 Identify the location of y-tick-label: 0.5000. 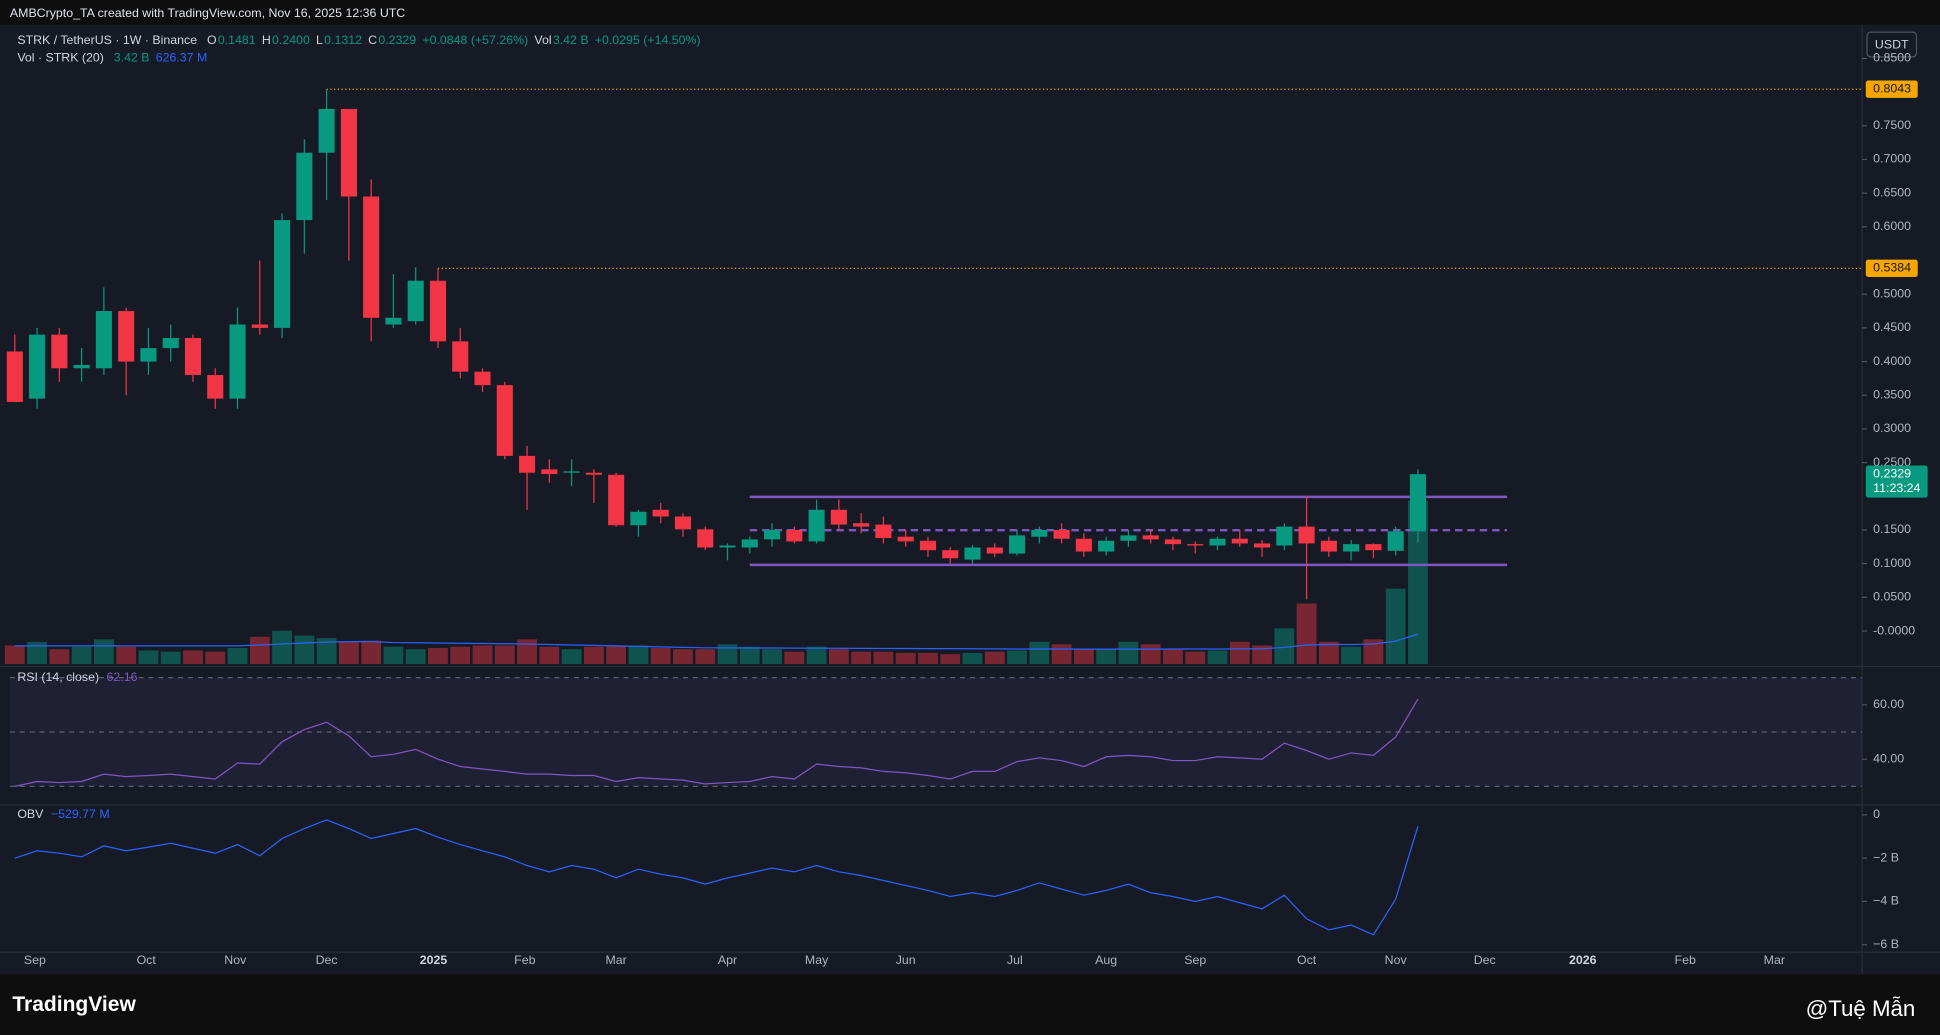
(1892, 293).